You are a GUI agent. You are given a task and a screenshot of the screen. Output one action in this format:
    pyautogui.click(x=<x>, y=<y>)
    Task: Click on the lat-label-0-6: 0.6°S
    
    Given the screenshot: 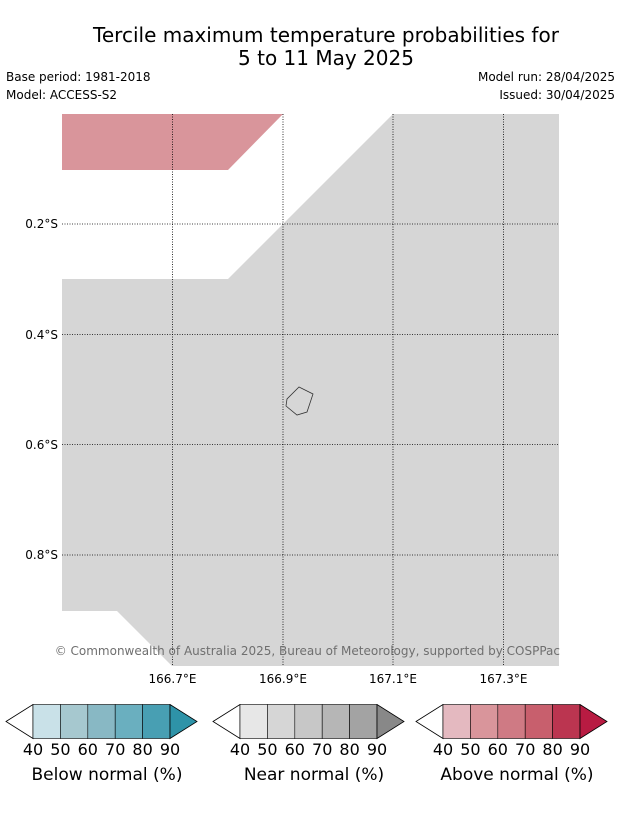 What is the action you would take?
    pyautogui.click(x=41, y=445)
    